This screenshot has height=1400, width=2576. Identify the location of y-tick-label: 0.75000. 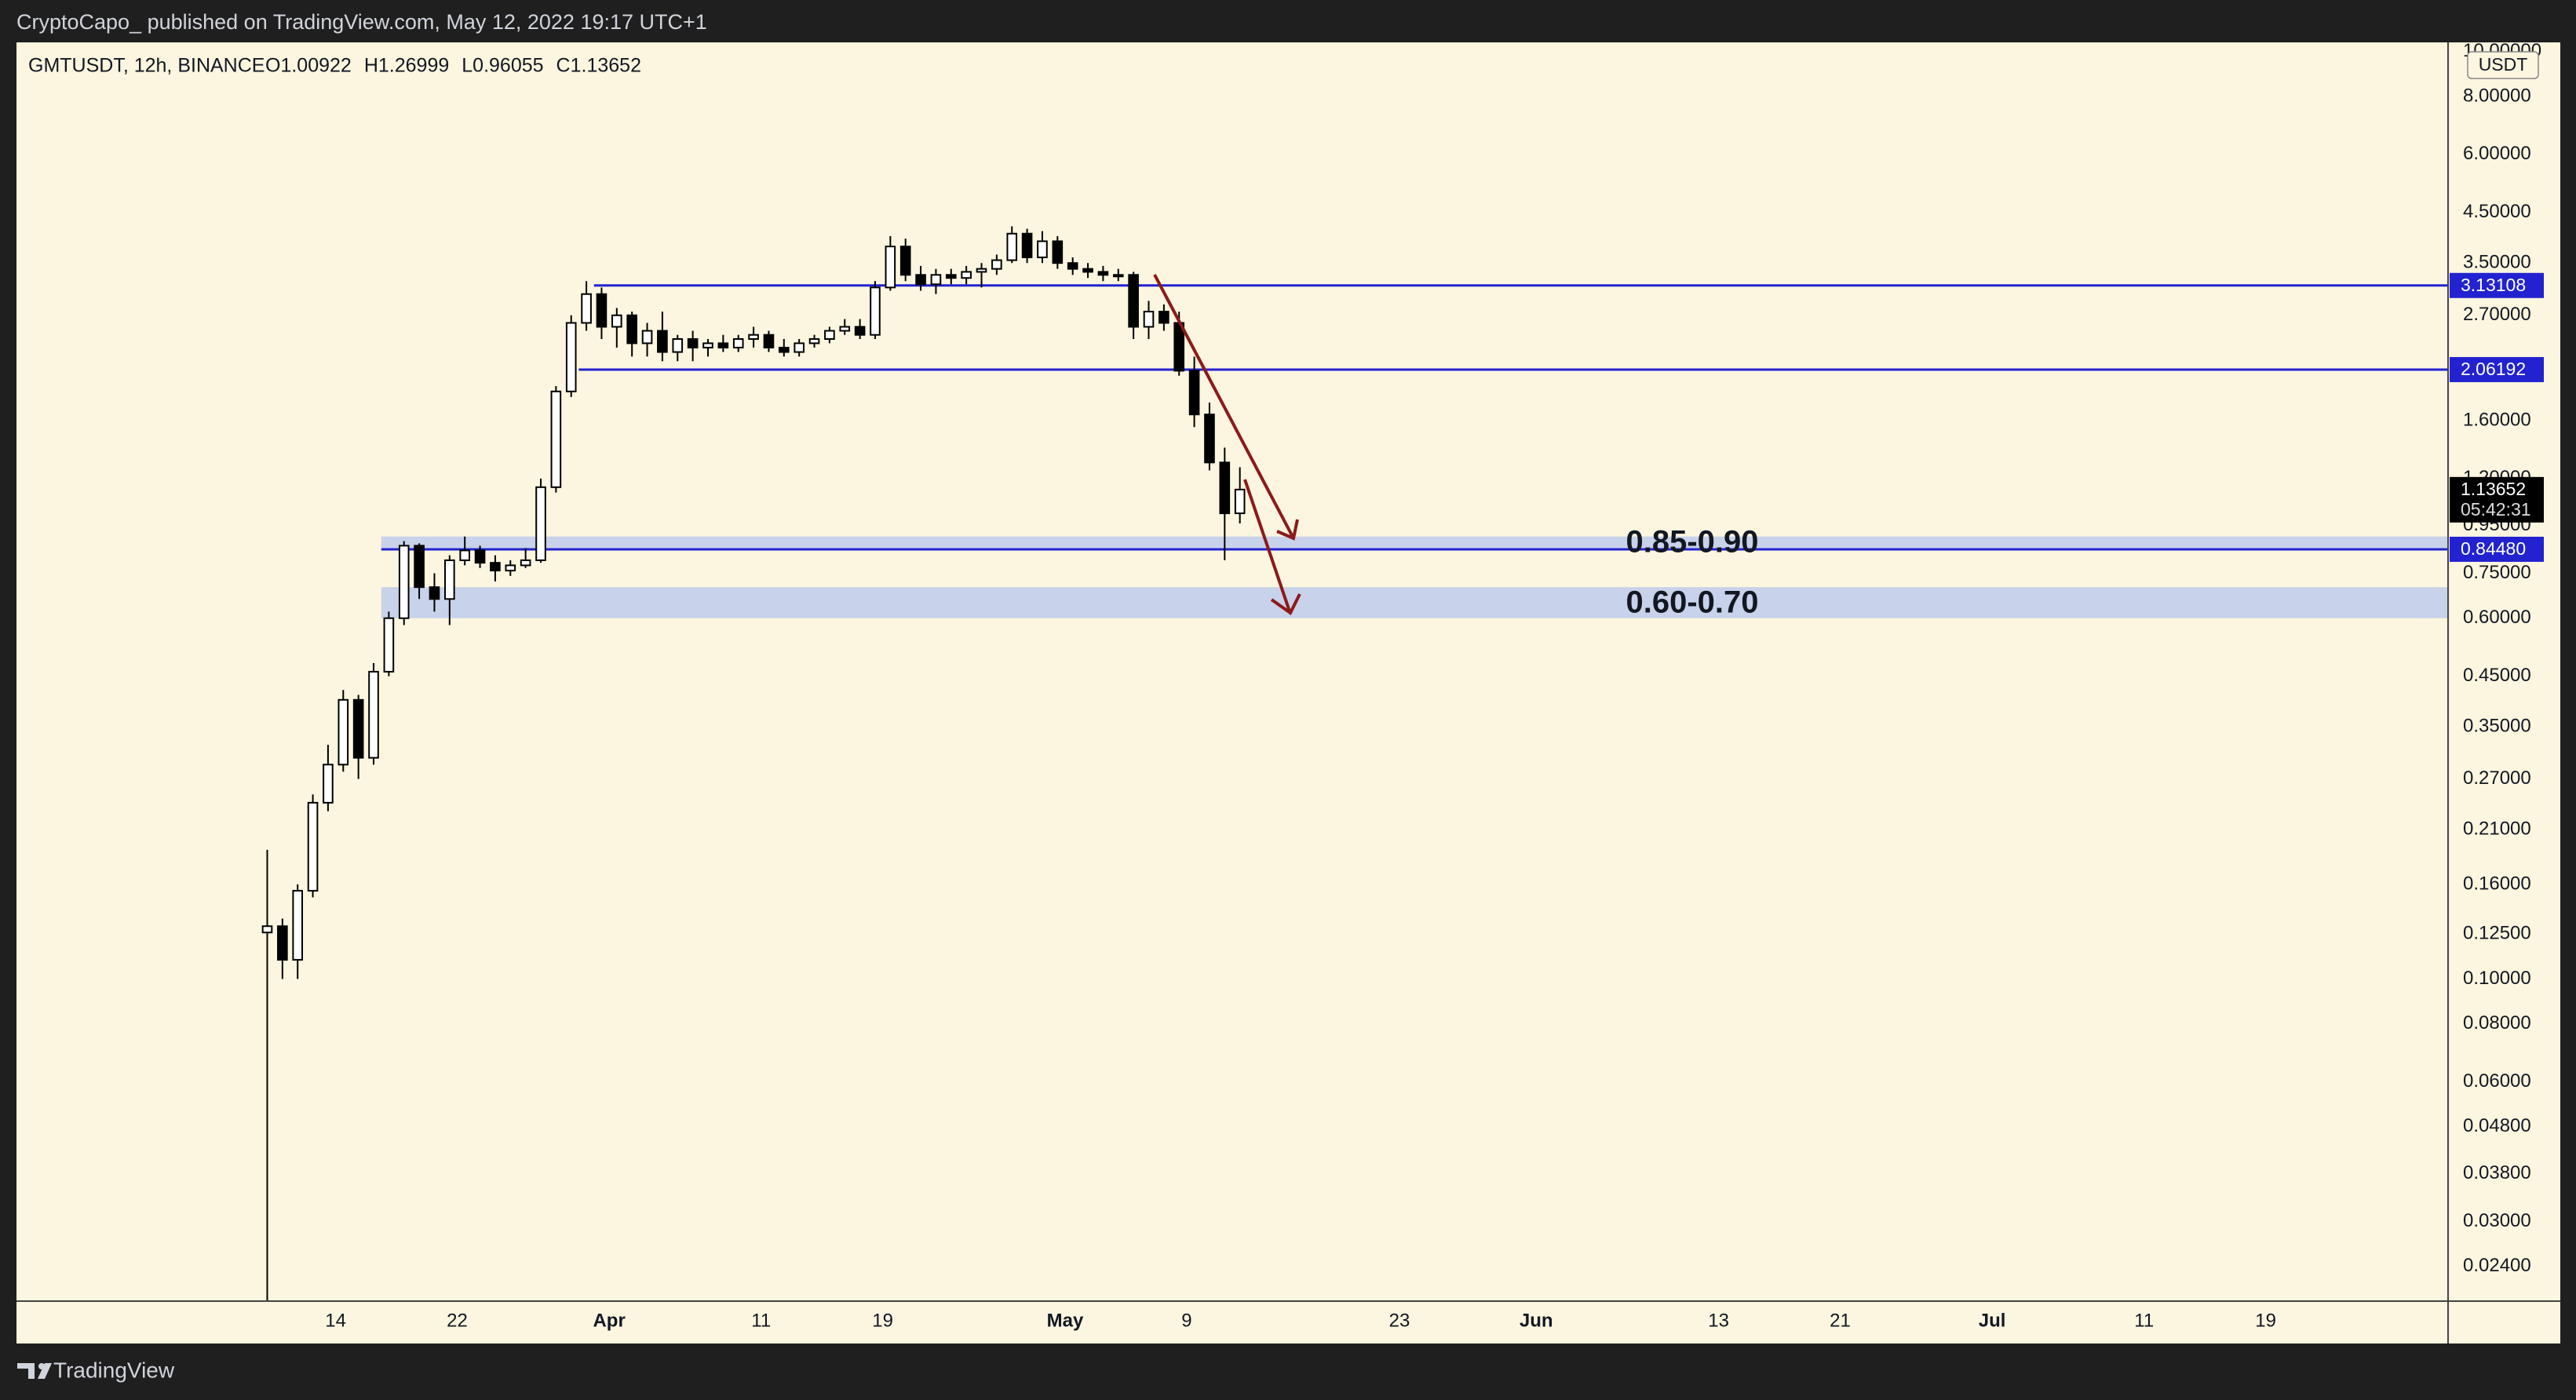
(2497, 572).